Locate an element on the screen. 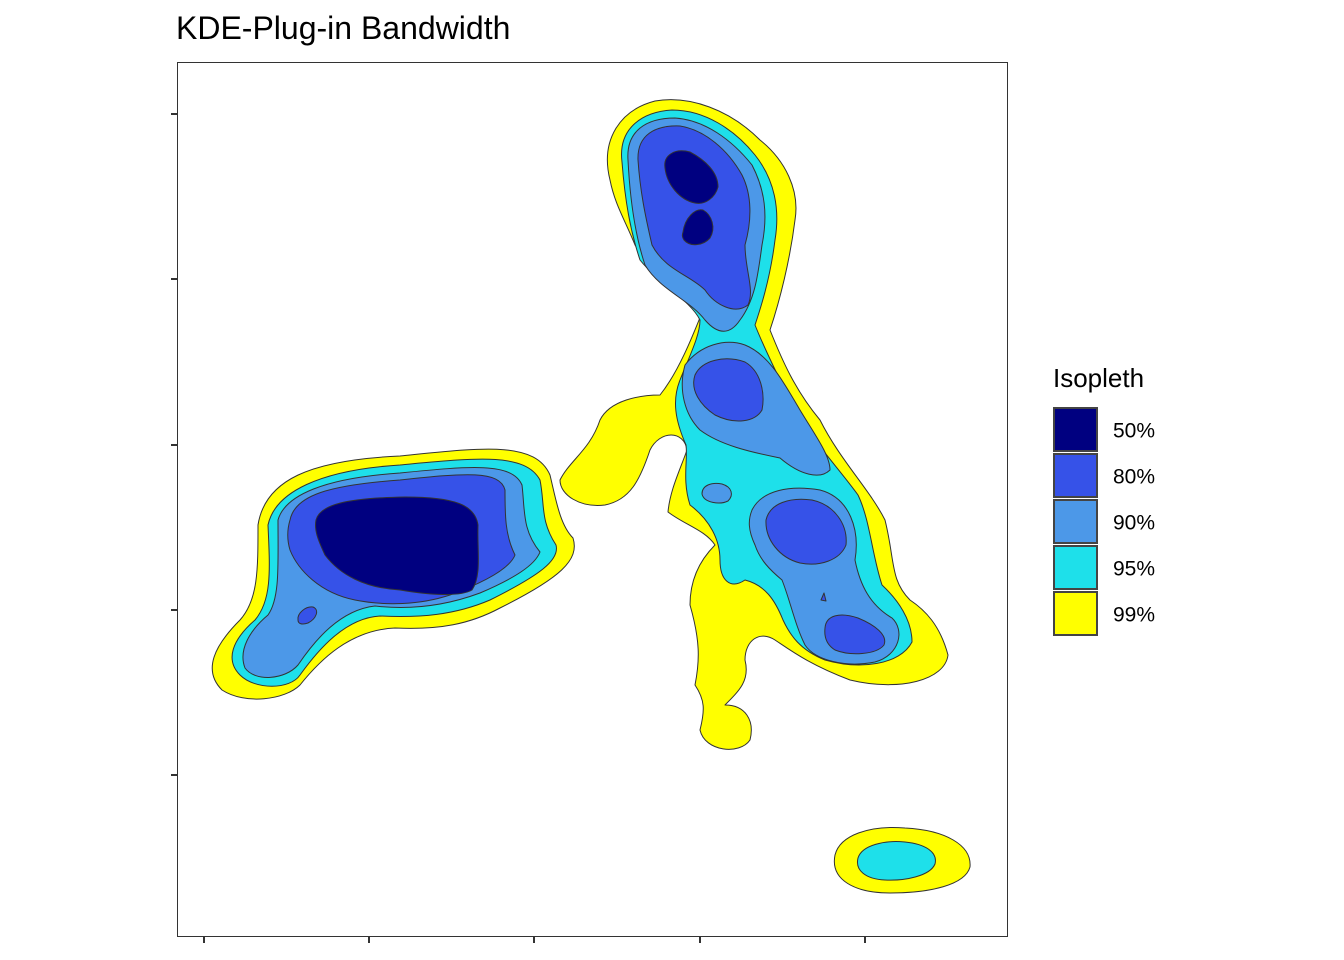  contour-50-upper-bottom is located at coordinates (697, 227).